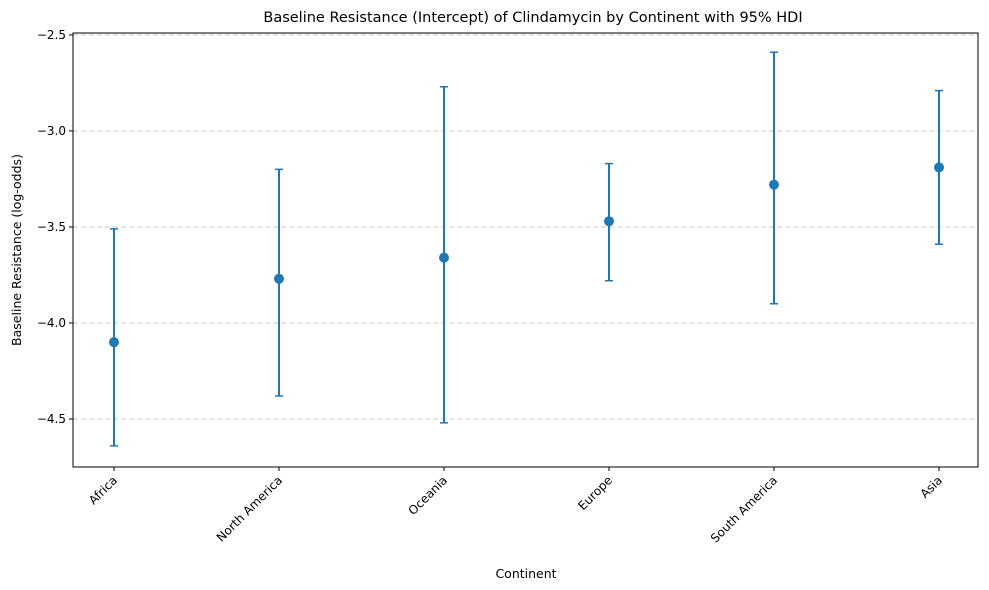 This screenshot has width=989, height=590. What do you see at coordinates (51, 131) in the screenshot?
I see `y-tick-label: −3.0` at bounding box center [51, 131].